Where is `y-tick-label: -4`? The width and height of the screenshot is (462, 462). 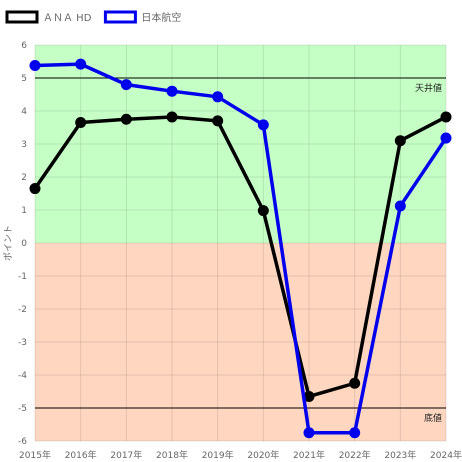 y-tick-label: -4 is located at coordinates (22, 376).